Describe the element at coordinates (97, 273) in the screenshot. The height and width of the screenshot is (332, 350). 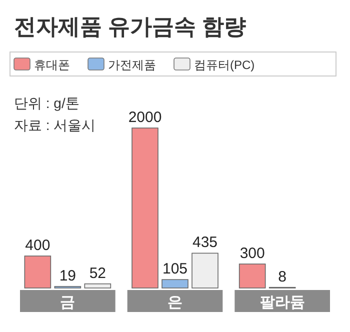
I see `data-label: 52` at that location.